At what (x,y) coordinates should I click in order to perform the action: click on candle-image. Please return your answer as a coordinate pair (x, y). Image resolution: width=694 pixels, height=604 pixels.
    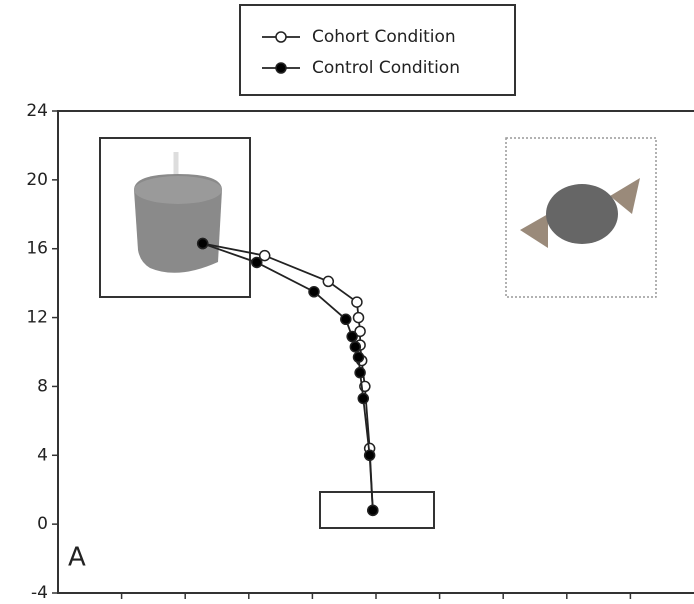
    Looking at the image, I should click on (175, 217).